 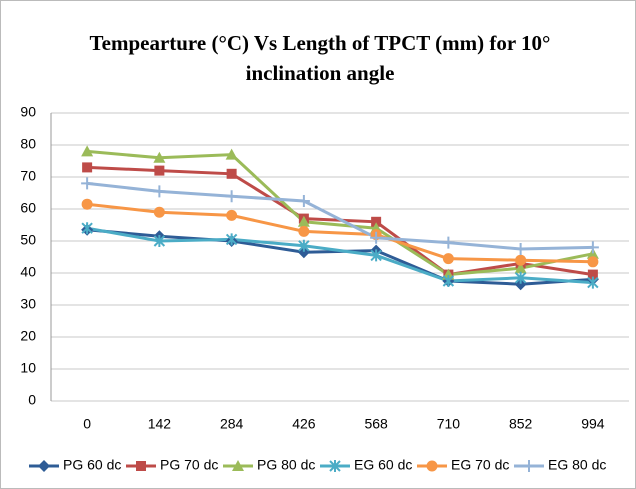 What do you see at coordinates (28, 272) in the screenshot?
I see `y-tick-label: 40` at bounding box center [28, 272].